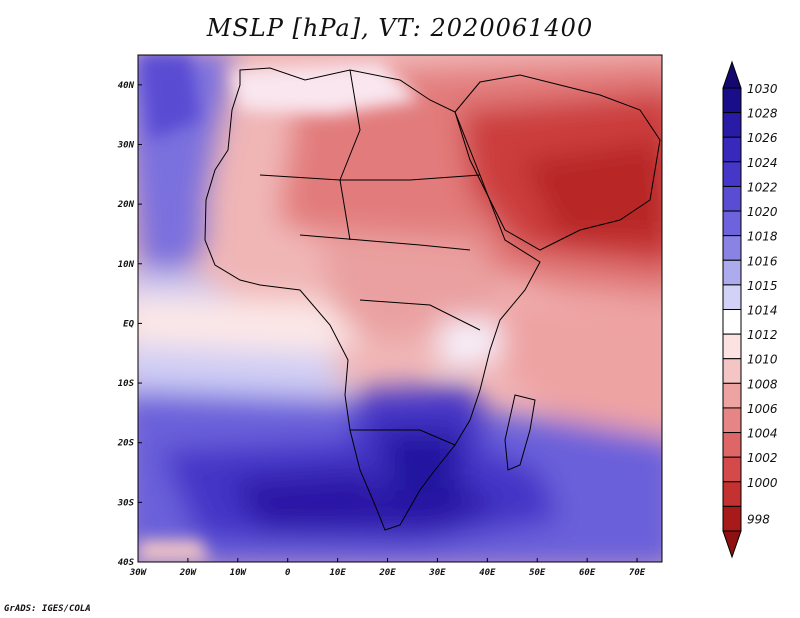 This screenshot has height=618, width=800. What do you see at coordinates (537, 573) in the screenshot?
I see `lon-tick-label: 50E` at bounding box center [537, 573].